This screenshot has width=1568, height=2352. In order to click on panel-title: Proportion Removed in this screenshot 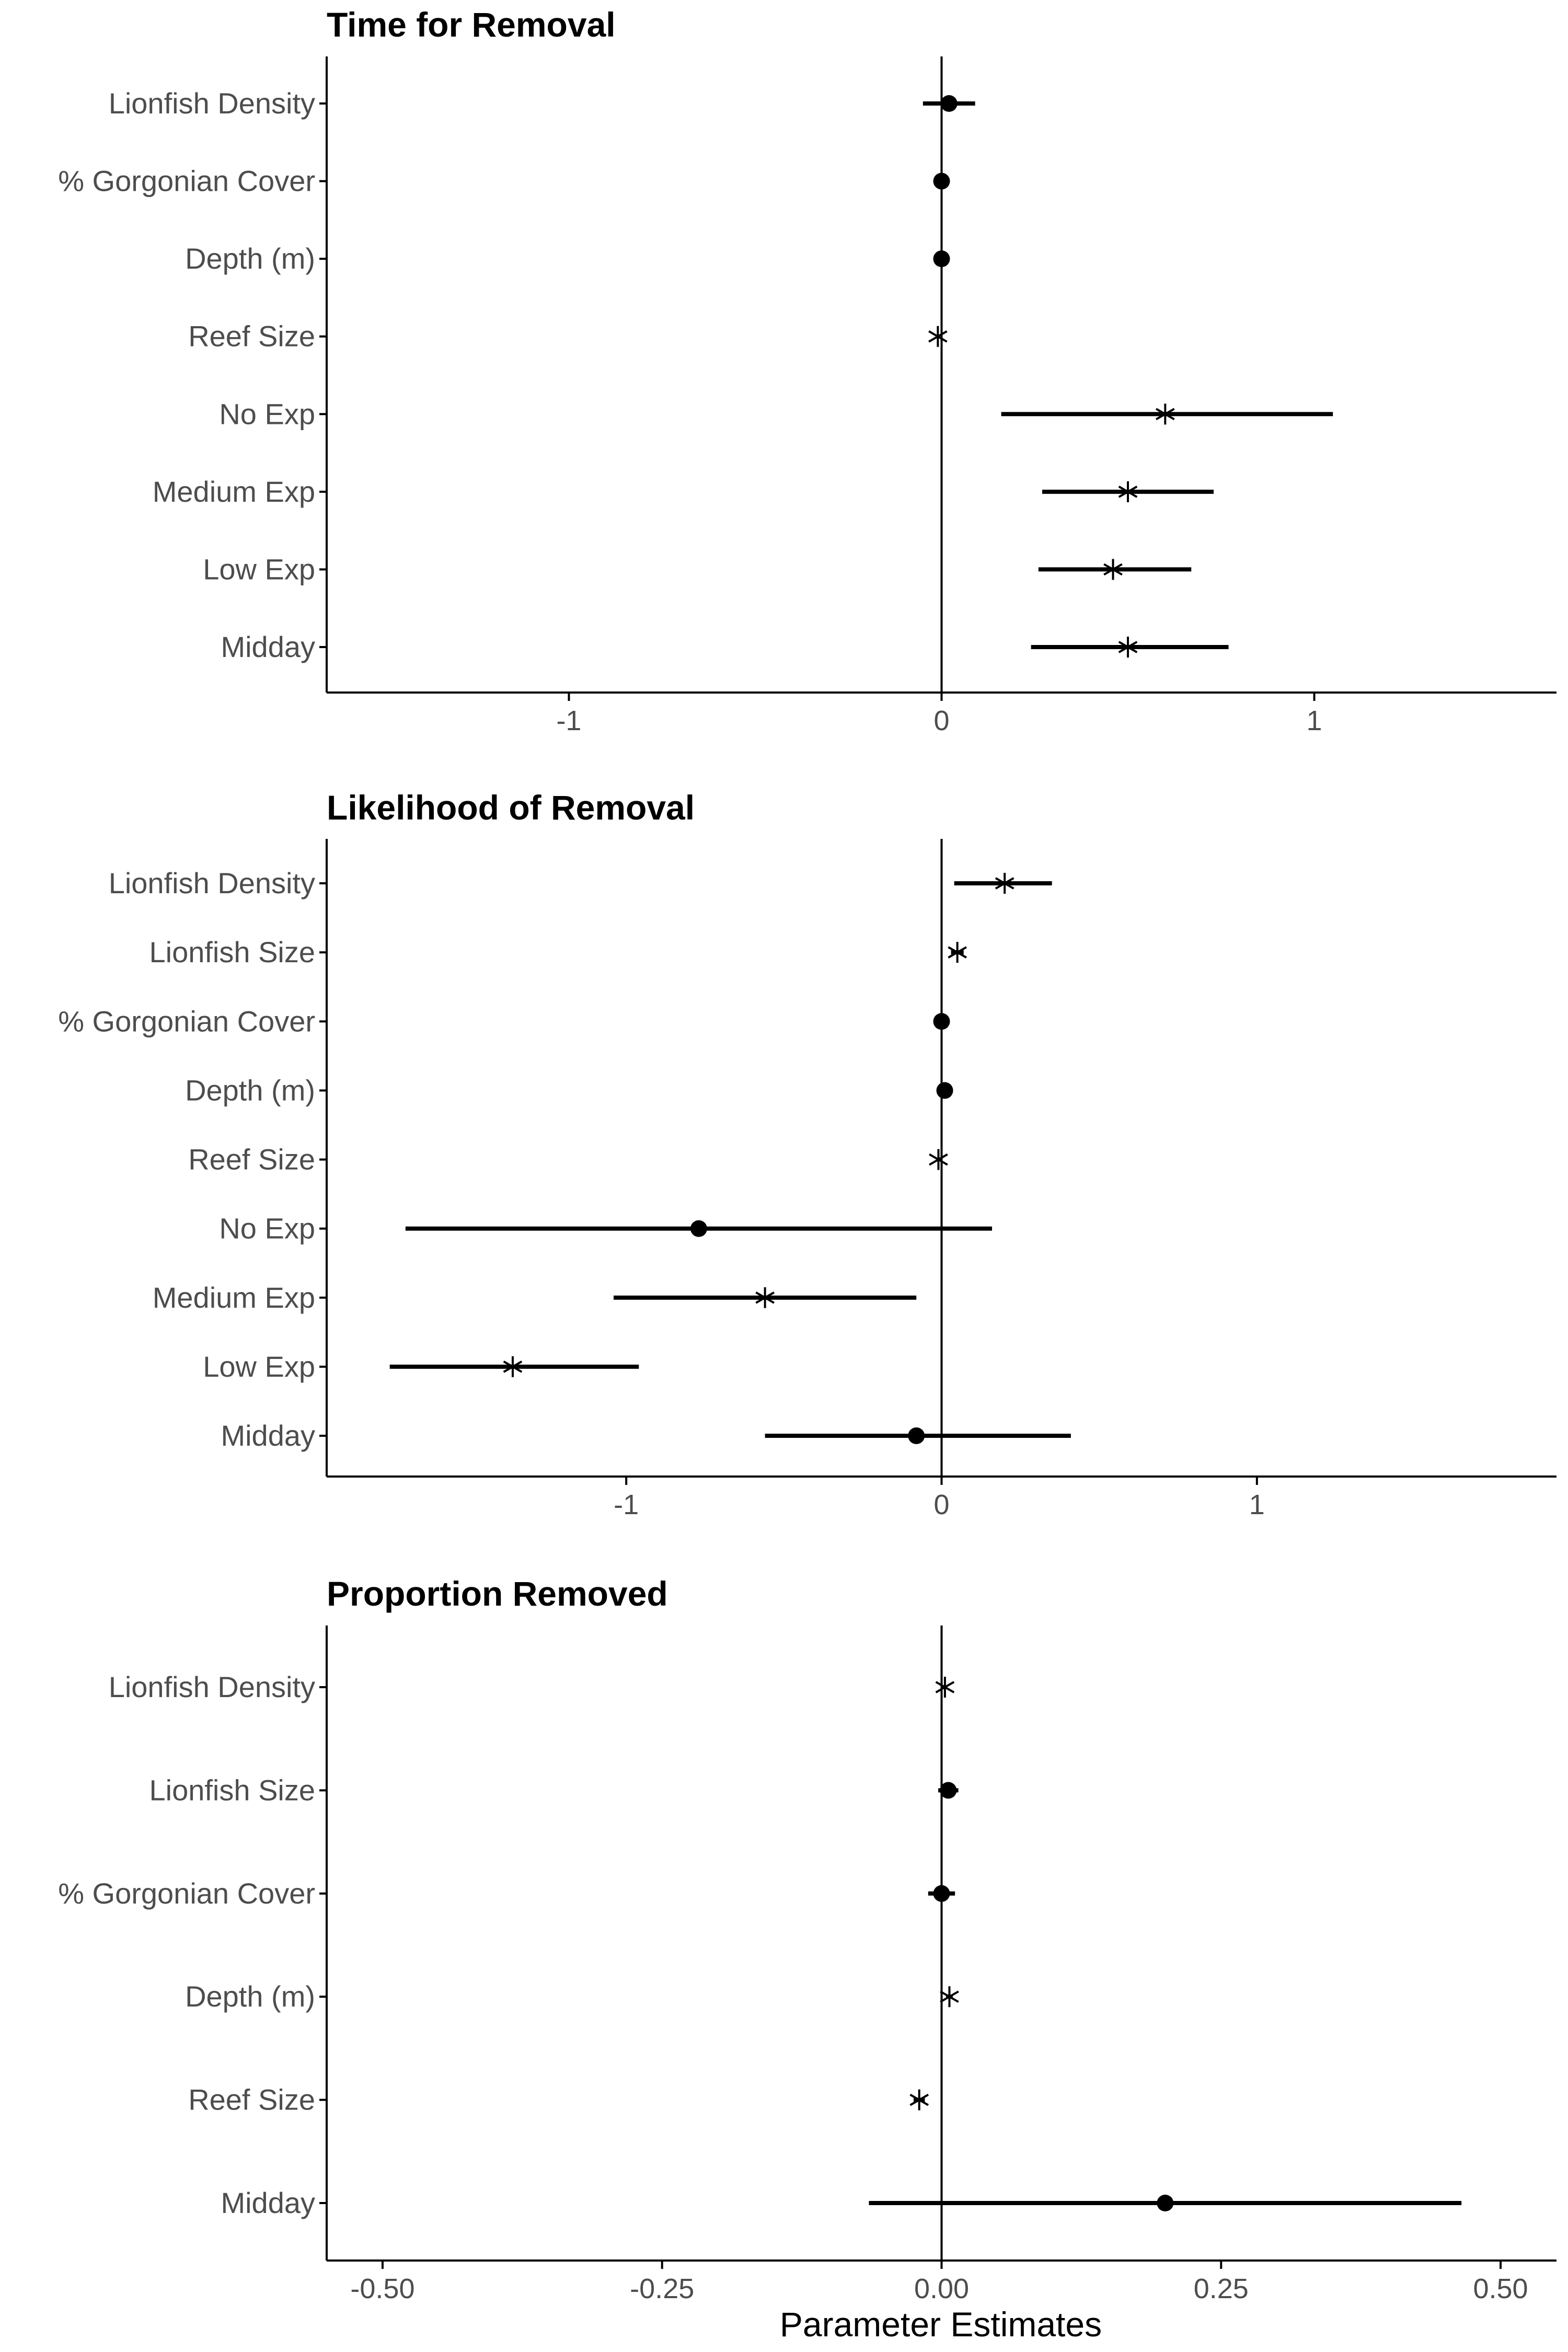, I will do `click(497, 1593)`.